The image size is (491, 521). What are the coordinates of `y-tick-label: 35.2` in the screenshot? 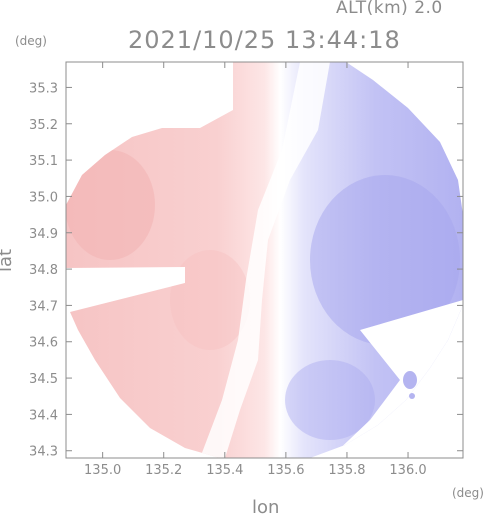 It's located at (43, 125).